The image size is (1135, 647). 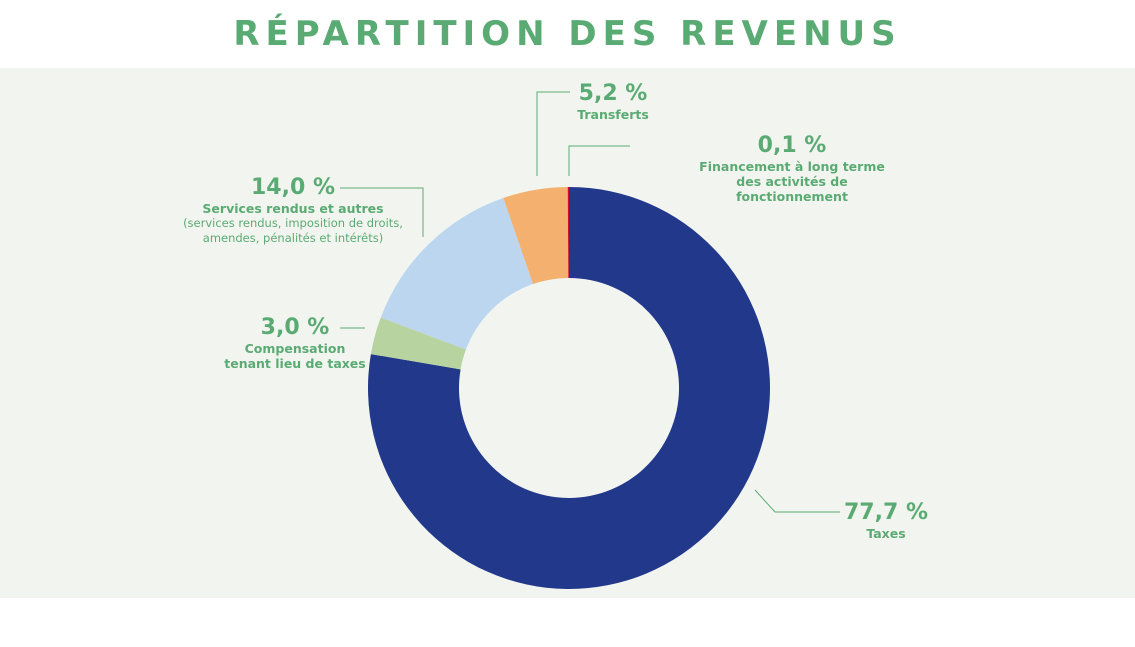 I want to click on slice-label: 3,0 % Compensation tenant lieu de taxes, so click(x=295, y=343).